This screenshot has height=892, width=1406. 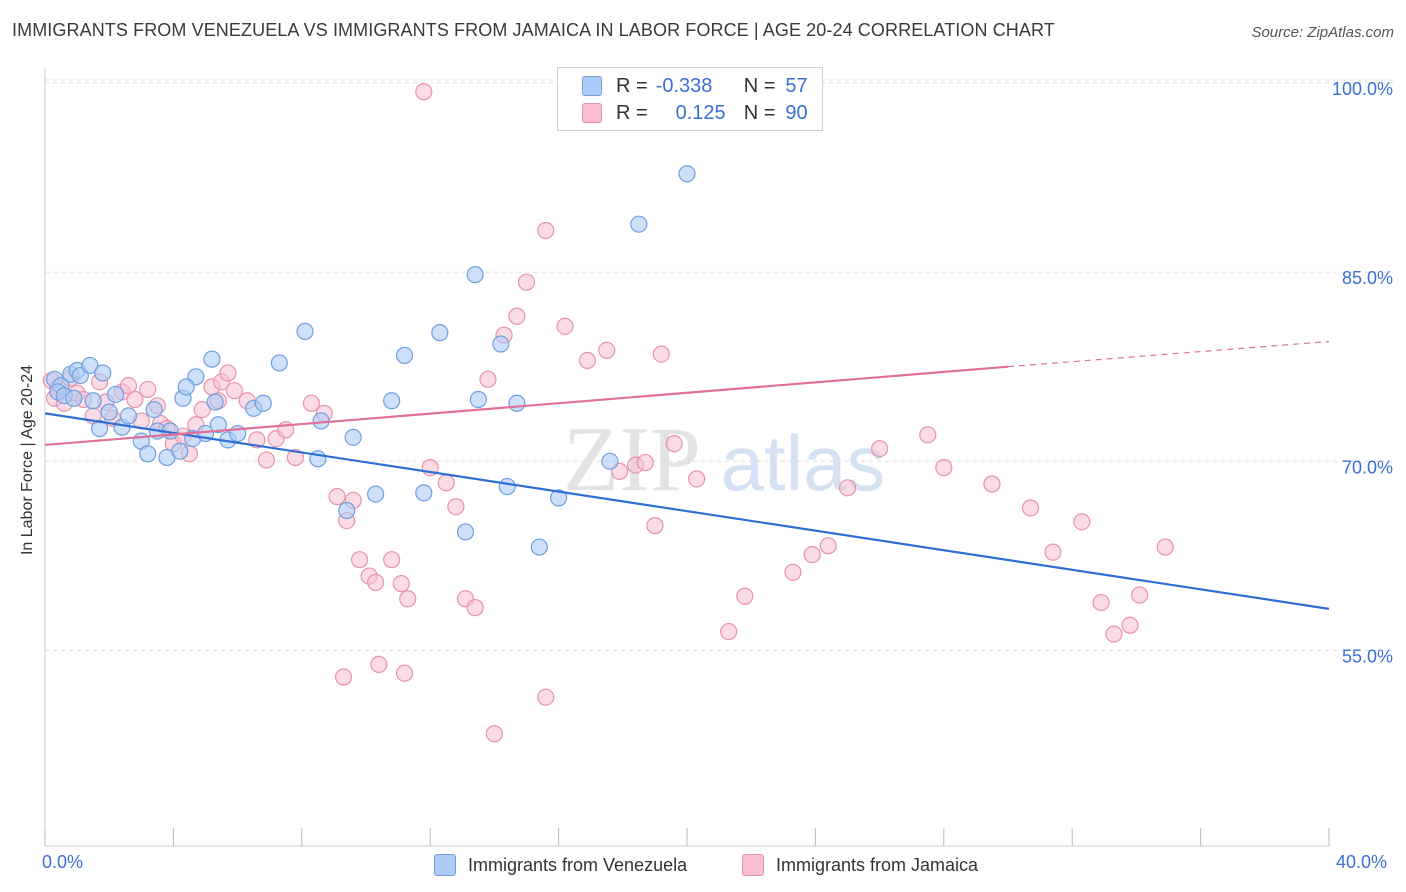 I want to click on jamaica-n-label: N =, so click(x=759, y=112).